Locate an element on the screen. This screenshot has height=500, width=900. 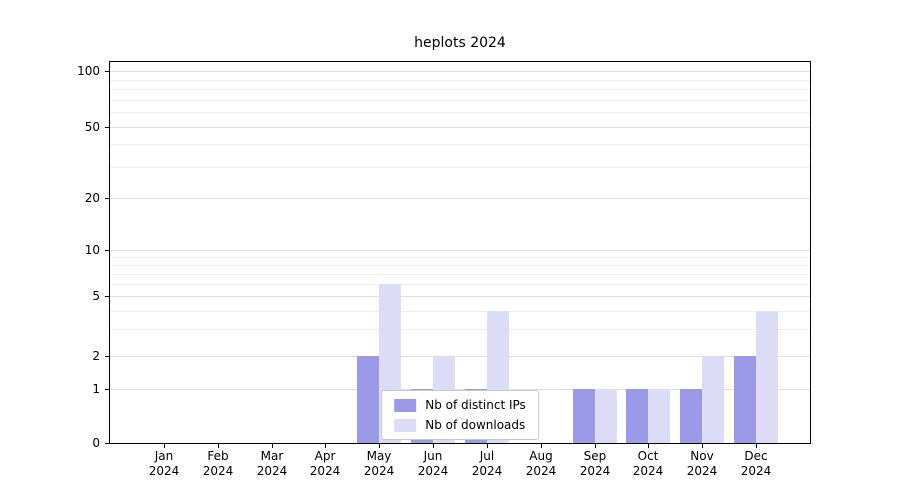
legend-label-distinct-ips: Nb of distinct IPs is located at coordinates (475, 405).